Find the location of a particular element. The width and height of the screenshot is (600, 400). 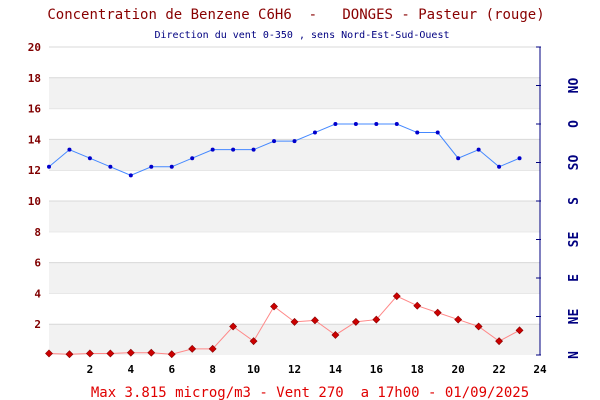

y-tick-label-right: E is located at coordinates (574, 278).